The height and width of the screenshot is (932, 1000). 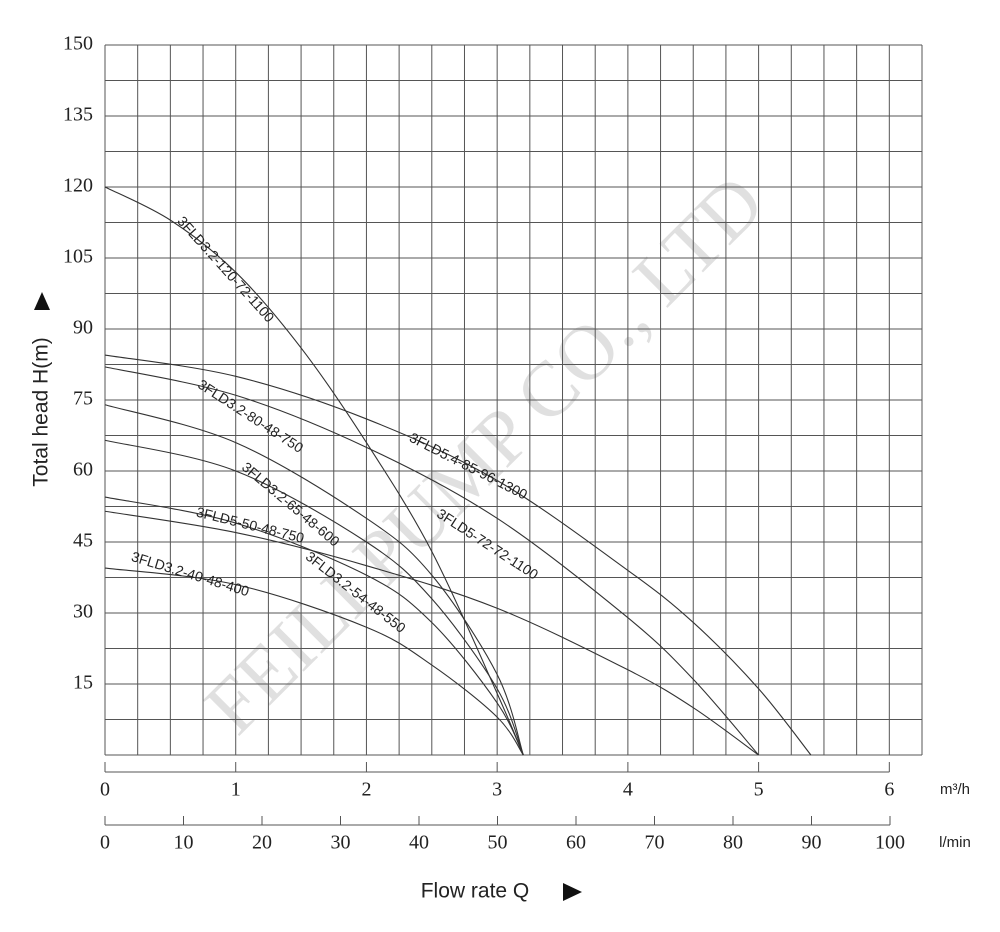 I want to click on x2-tick-label: 90, so click(x=812, y=843).